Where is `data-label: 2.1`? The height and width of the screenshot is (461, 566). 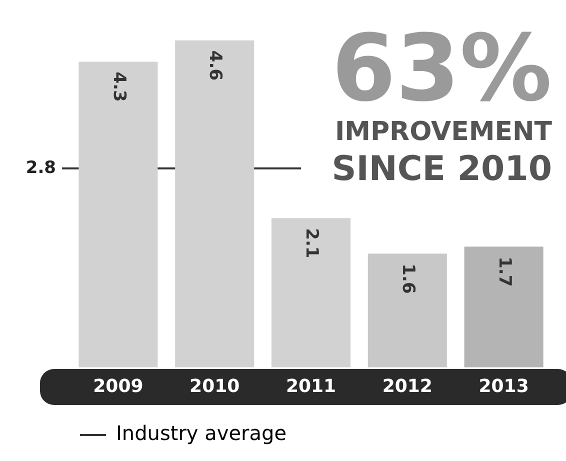 data-label: 2.1 is located at coordinates (312, 243).